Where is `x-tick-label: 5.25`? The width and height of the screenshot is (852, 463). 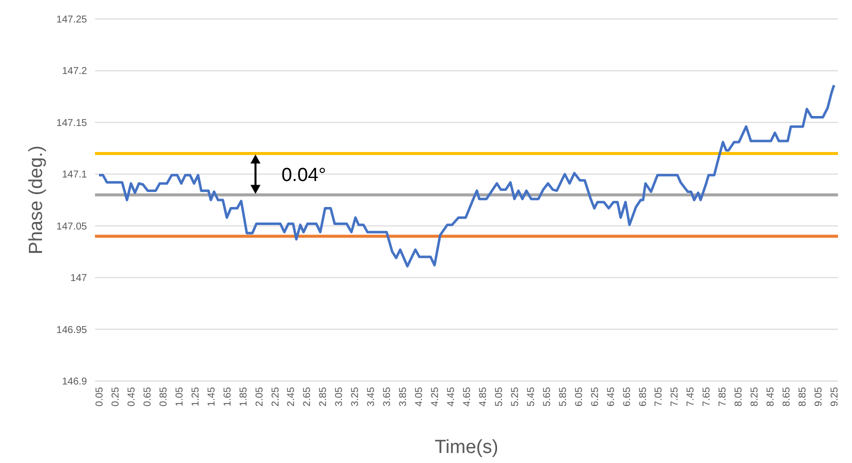
x-tick-label: 5.25 is located at coordinates (515, 396).